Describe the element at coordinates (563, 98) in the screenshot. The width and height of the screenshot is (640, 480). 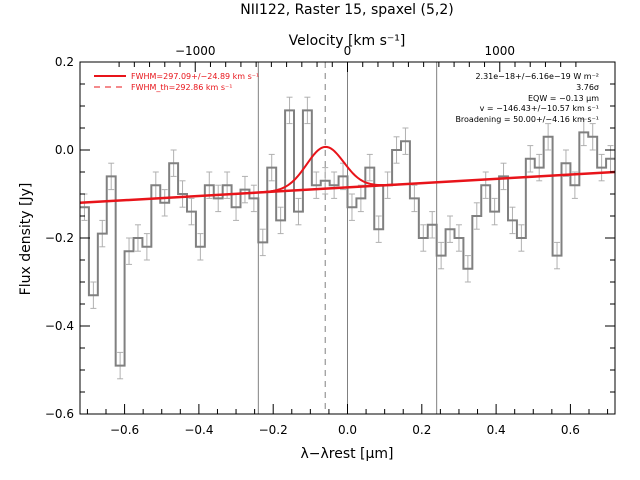
I see `annotation-eqw: EQW = −0.13 μm` at that location.